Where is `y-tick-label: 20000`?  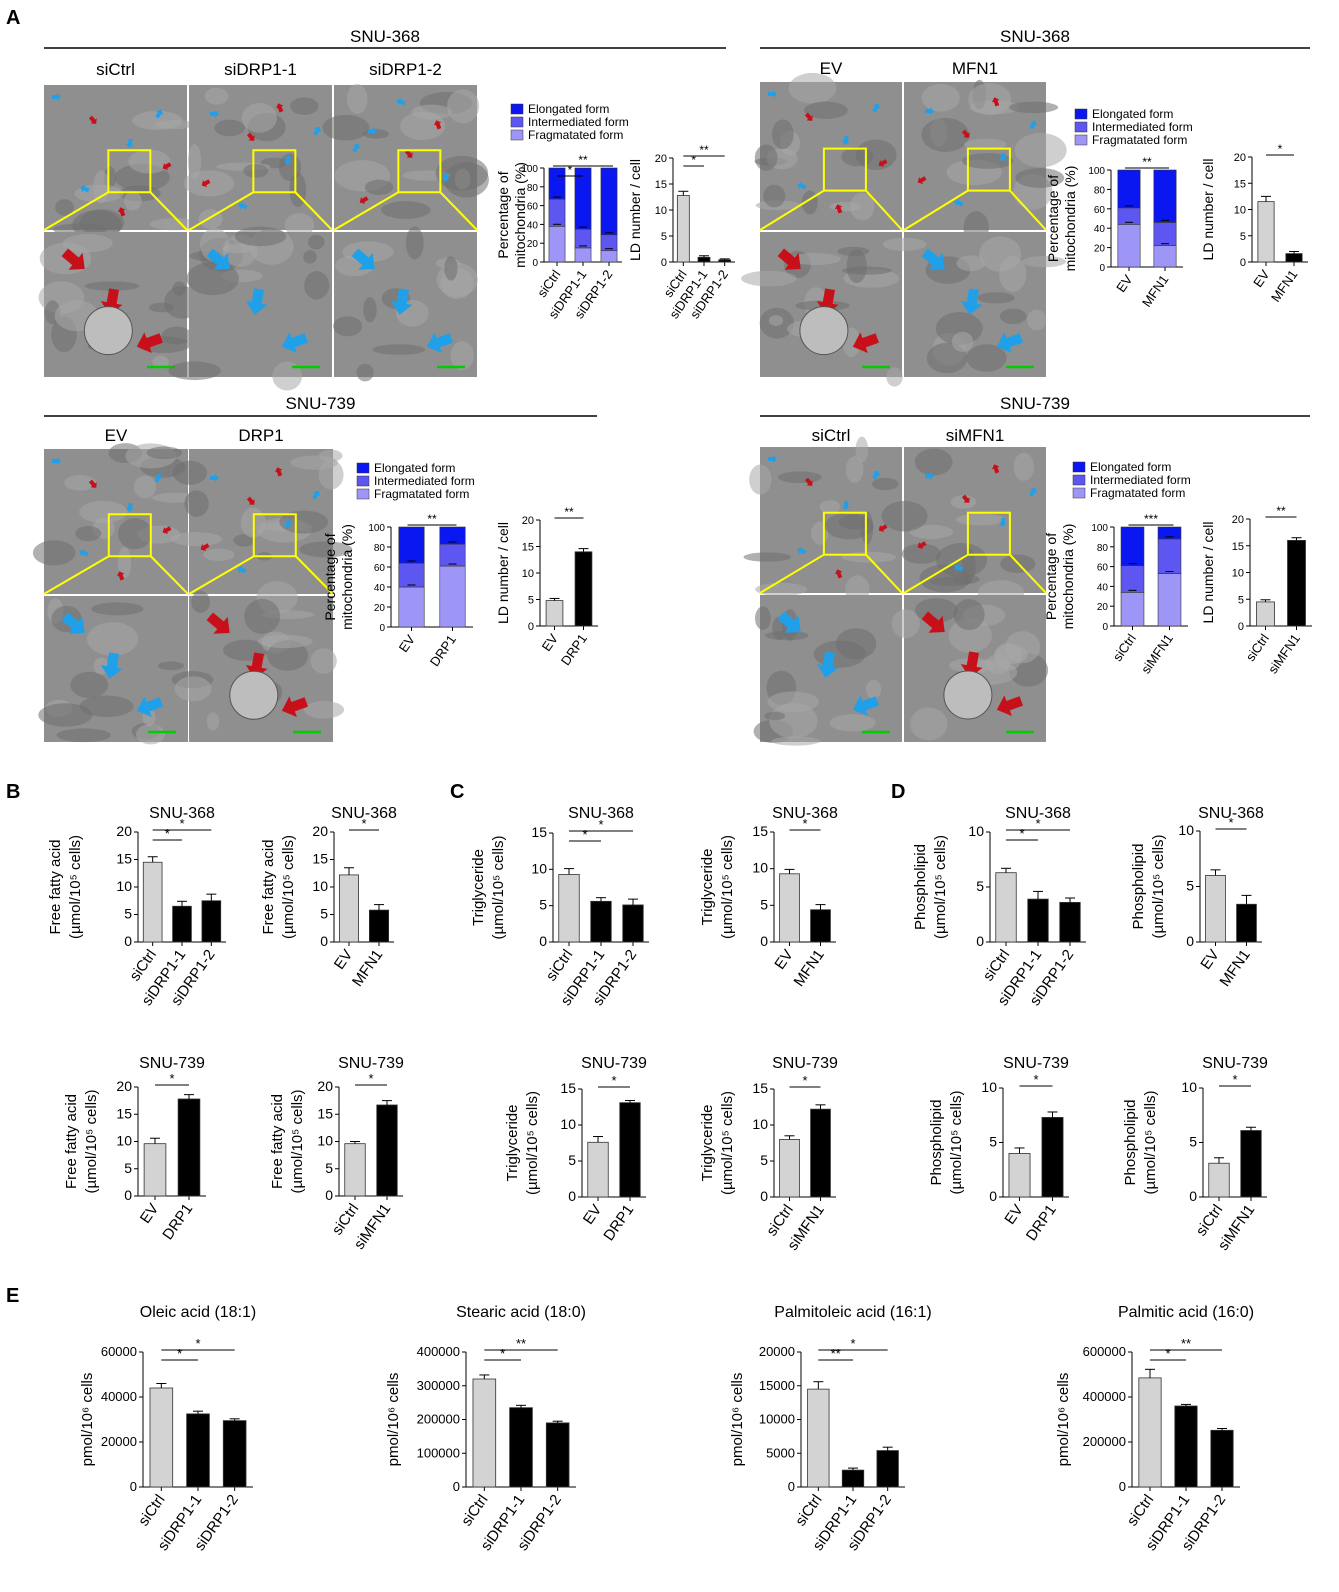
y-tick-label: 20000 is located at coordinates (119, 1441).